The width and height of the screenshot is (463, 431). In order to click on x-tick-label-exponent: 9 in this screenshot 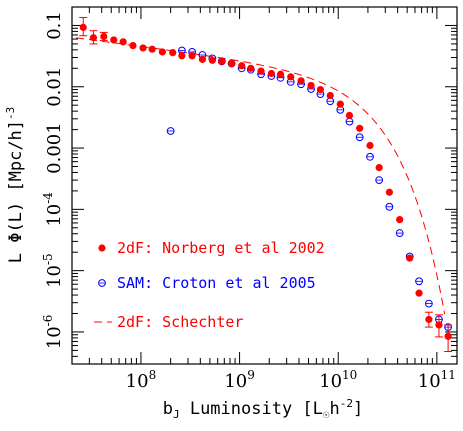, I will do `click(251, 375)`.